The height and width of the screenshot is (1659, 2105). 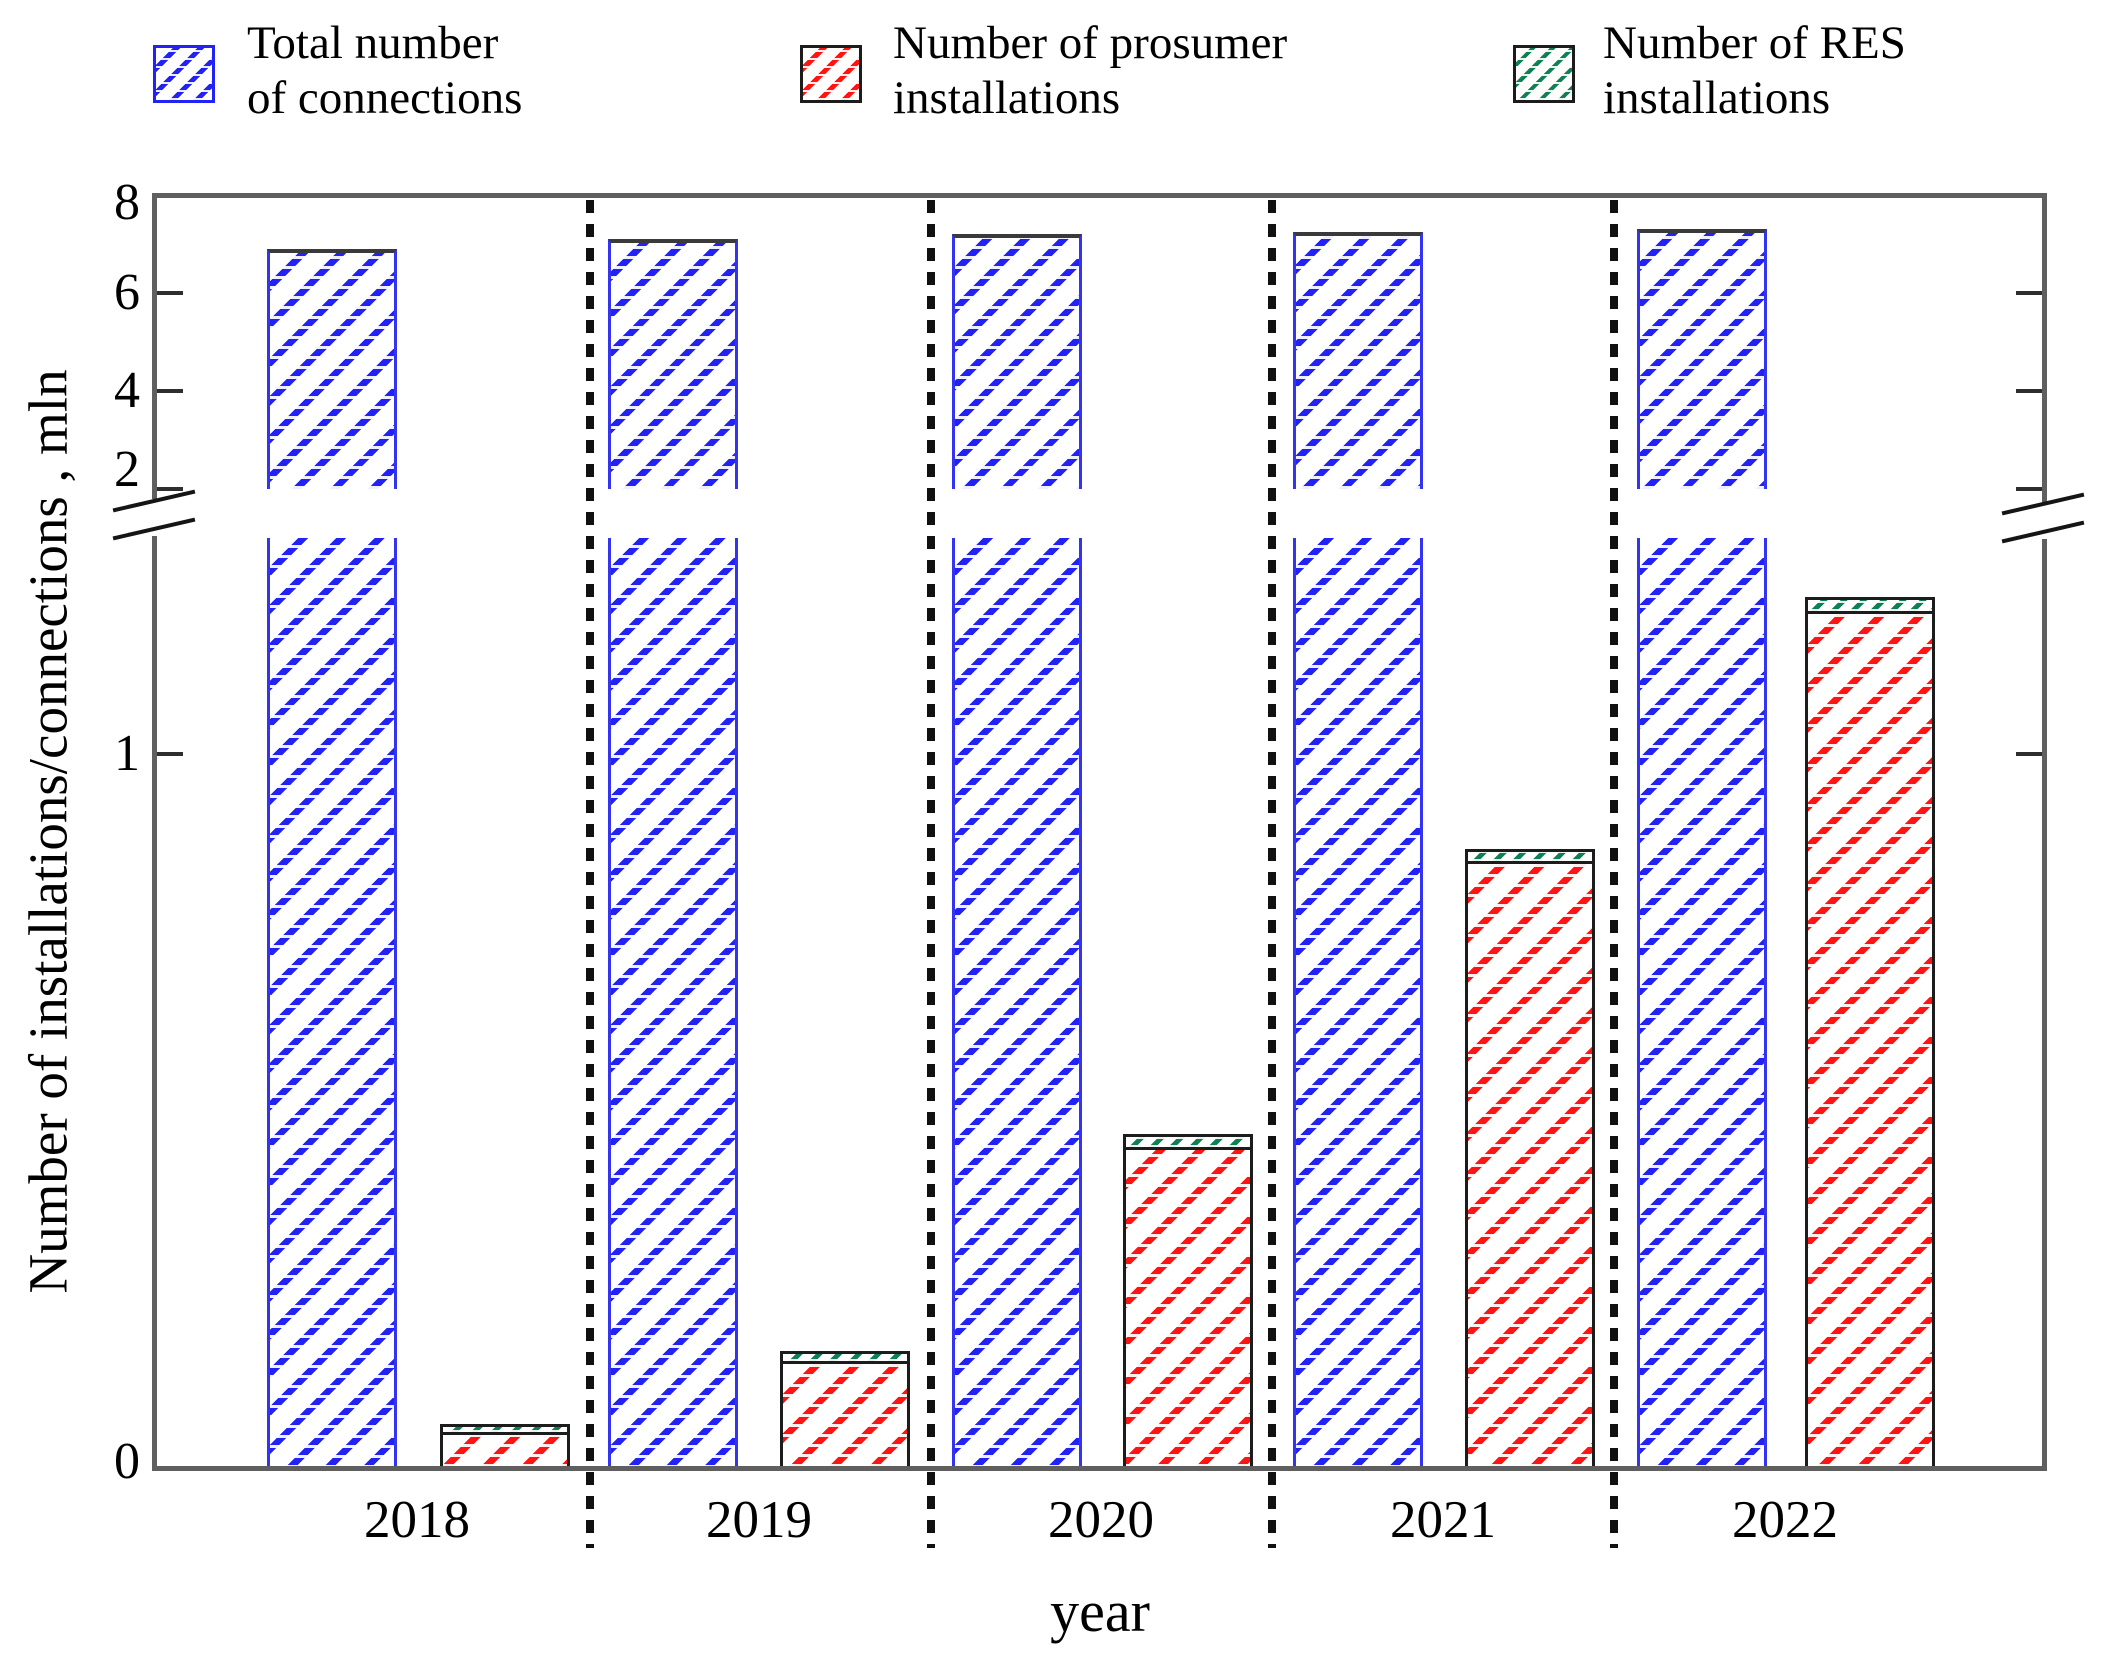 What do you see at coordinates (154, 517) in the screenshot?
I see `left-axis-break-gap` at bounding box center [154, 517].